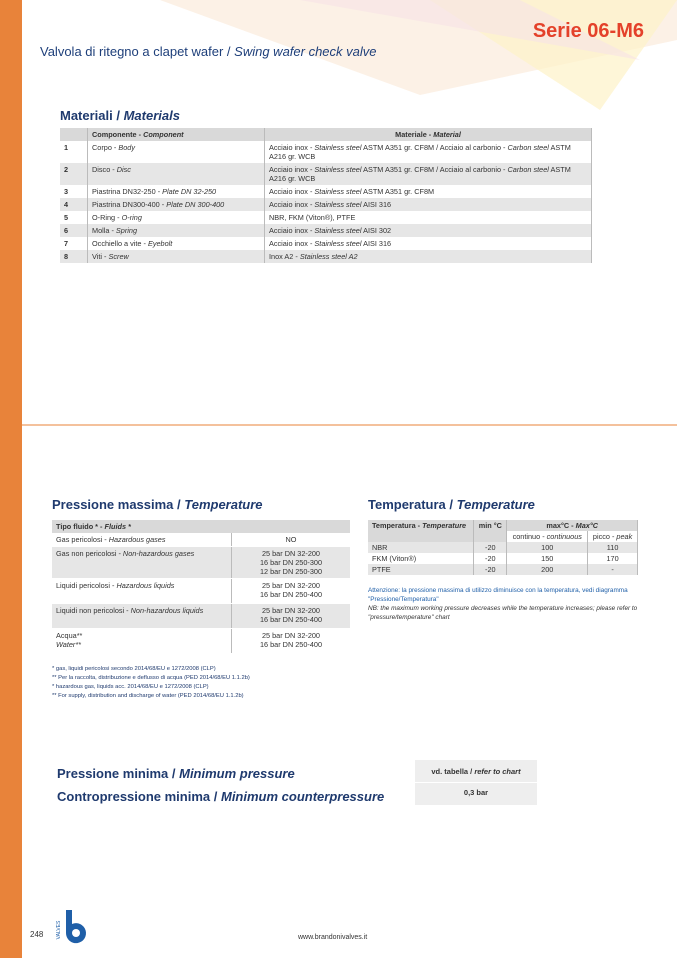  Describe the element at coordinates (145, 585) in the screenshot. I see `text-run: Hazardous liquids` at that location.